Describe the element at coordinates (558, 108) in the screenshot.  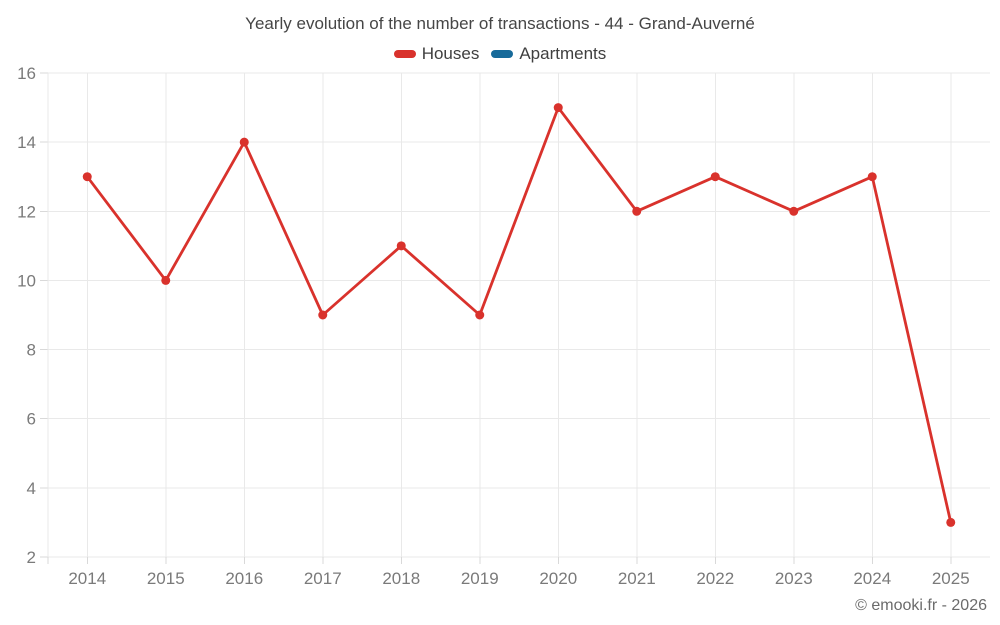
I see `houses-data-point-2020` at that location.